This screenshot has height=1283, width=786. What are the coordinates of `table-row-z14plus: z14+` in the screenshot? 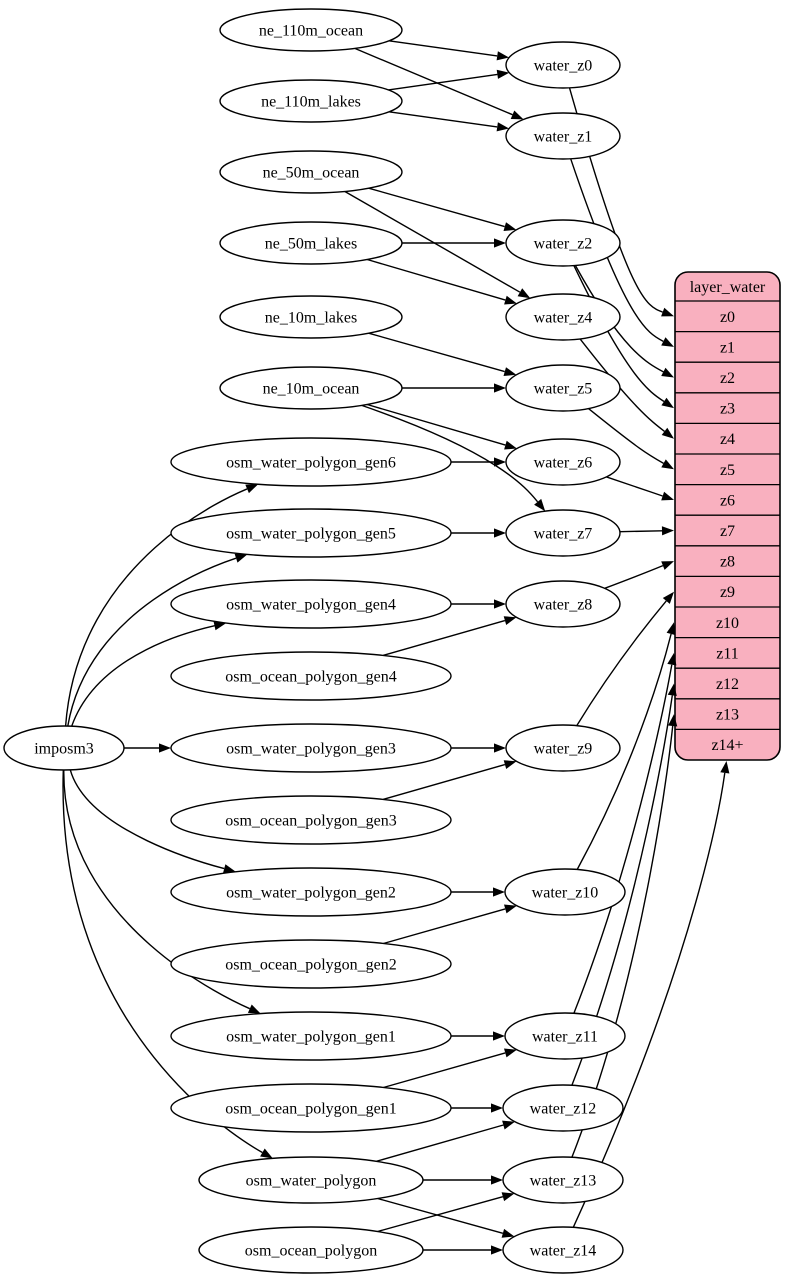 It's located at (727, 745).